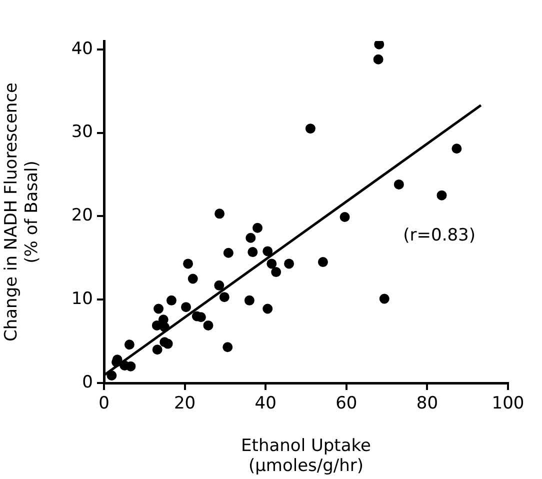 This screenshot has height=479, width=542. Describe the element at coordinates (306, 456) in the screenshot. I see `x-axis-title: Ethanol Uptake (µmoles/g/hr)` at that location.